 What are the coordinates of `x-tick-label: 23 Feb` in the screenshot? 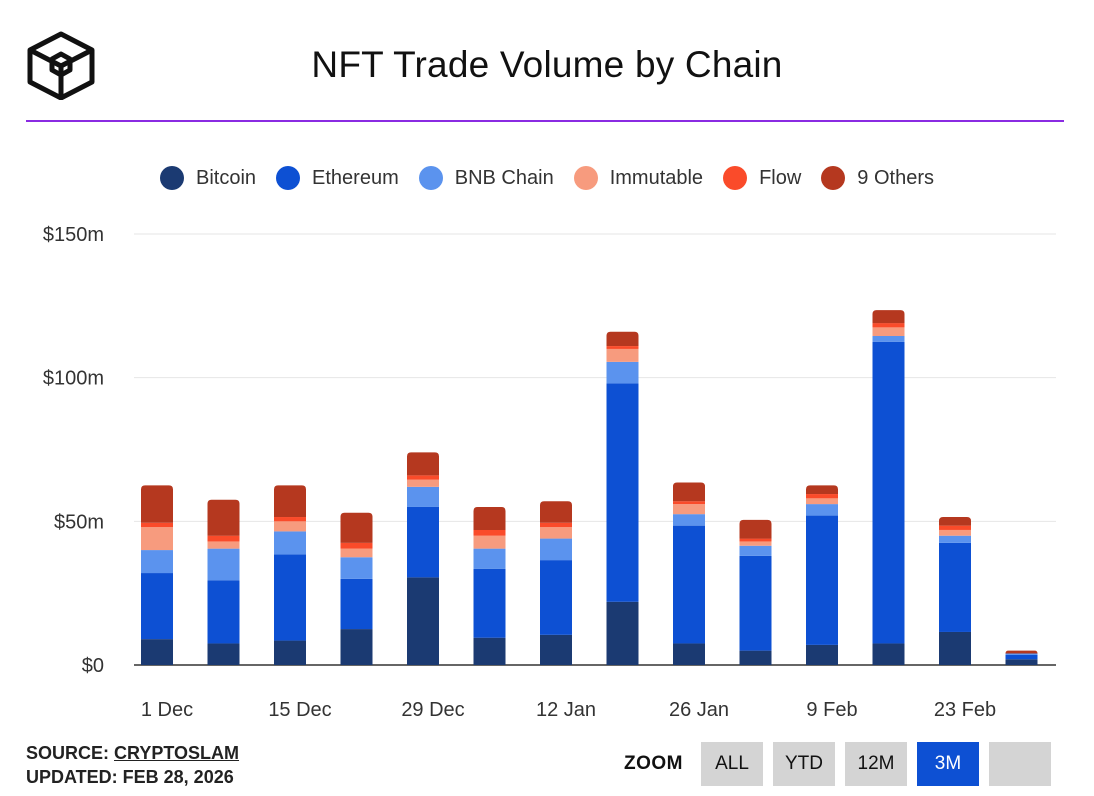 It's located at (965, 710).